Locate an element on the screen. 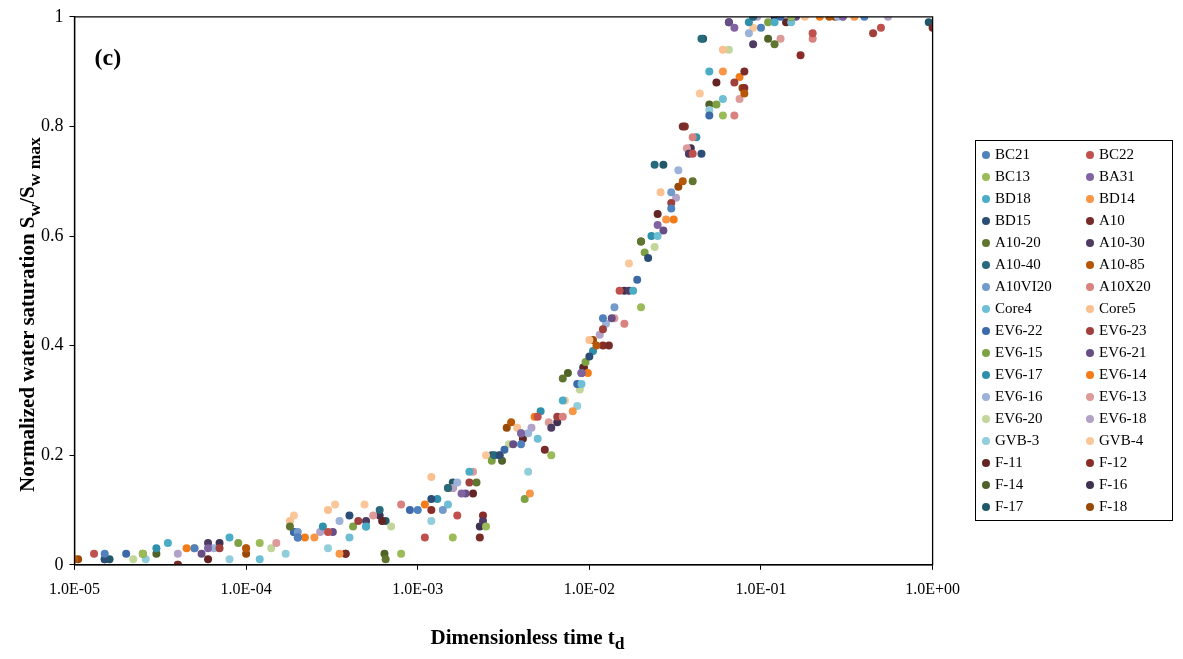 This screenshot has width=1183, height=659. legend-label: F-11 is located at coordinates (1009, 462).